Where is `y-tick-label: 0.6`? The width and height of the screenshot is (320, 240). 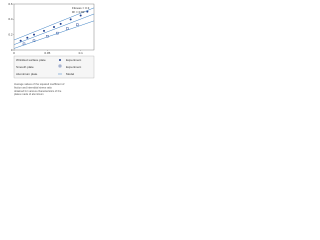 y-tick-label: 0.6 is located at coordinates (10, 4).